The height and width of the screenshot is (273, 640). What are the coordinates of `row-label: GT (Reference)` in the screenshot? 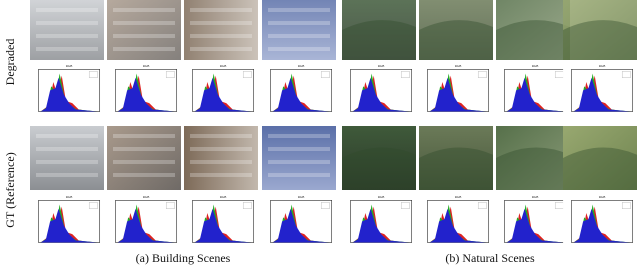 It's located at (10, 189).